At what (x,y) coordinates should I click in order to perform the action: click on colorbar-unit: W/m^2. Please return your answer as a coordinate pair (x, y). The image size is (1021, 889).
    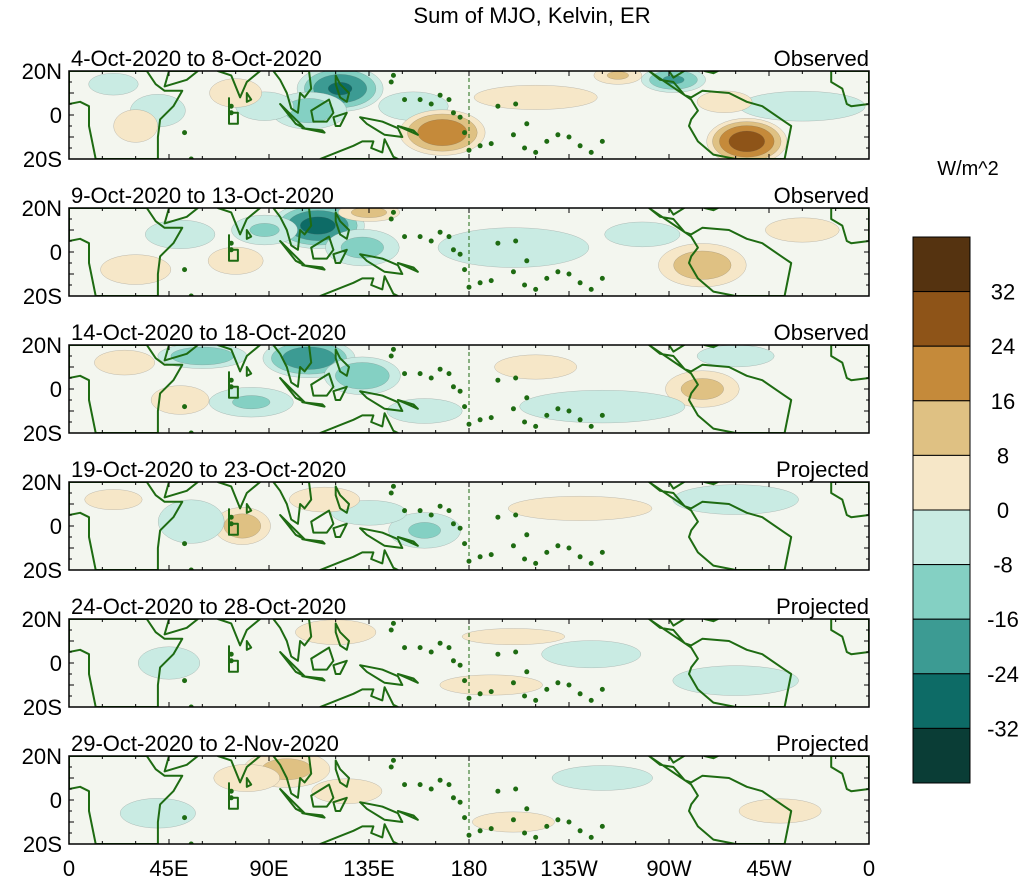
    Looking at the image, I should click on (968, 169).